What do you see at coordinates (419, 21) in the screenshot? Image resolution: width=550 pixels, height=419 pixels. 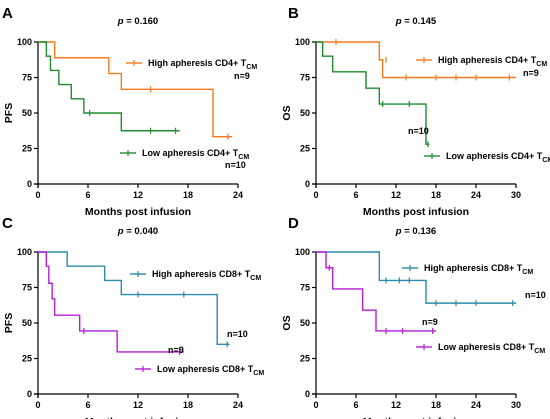 I see `p-value-number: = 0.145` at bounding box center [419, 21].